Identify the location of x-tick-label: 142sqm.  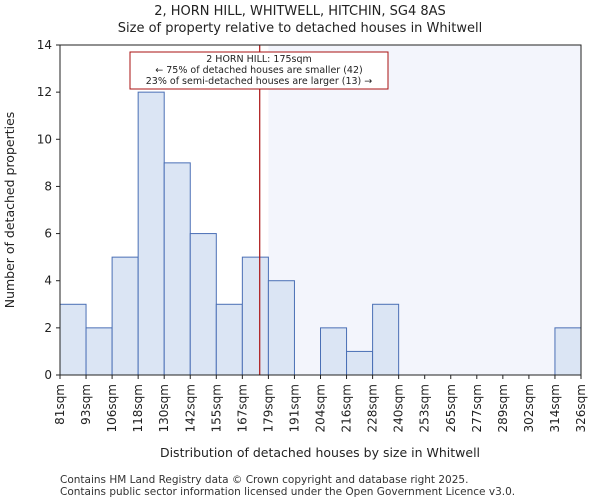
(190, 408).